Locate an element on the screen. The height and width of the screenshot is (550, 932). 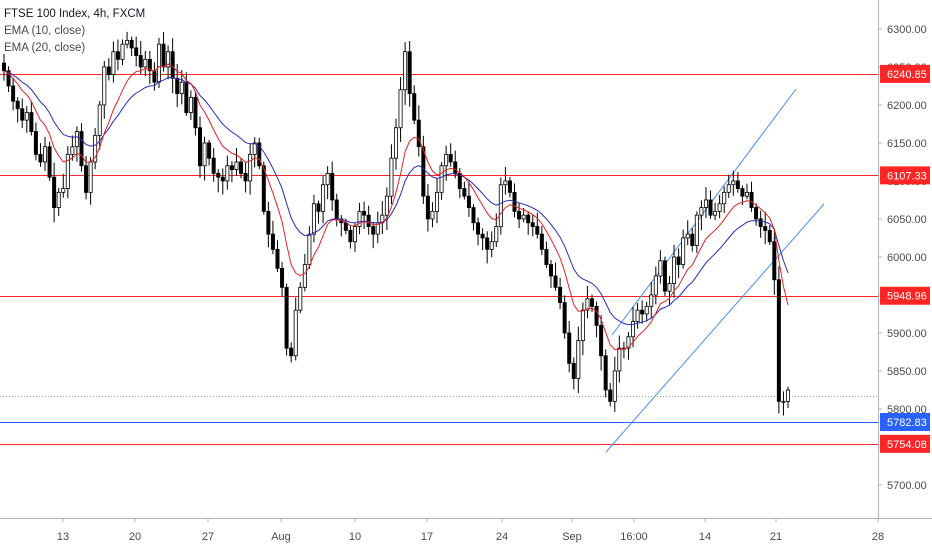
price-tag-label: 5754.08 is located at coordinates (907, 445).